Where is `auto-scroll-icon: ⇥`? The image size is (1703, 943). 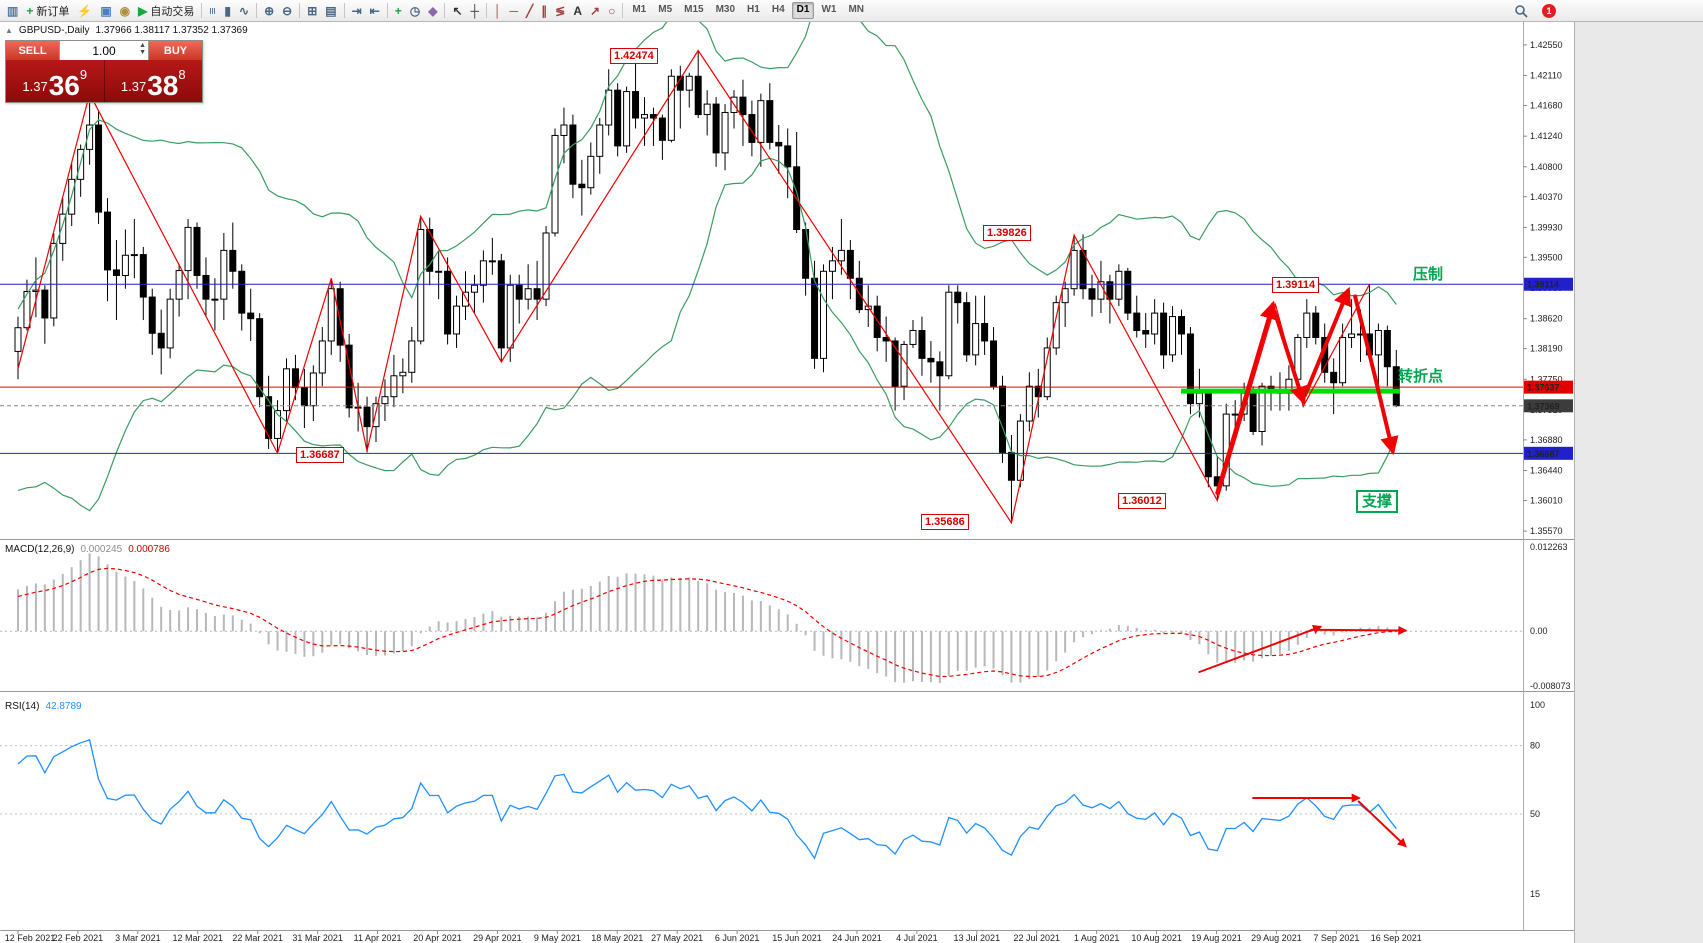
auto-scroll-icon: ⇥ is located at coordinates (356, 10).